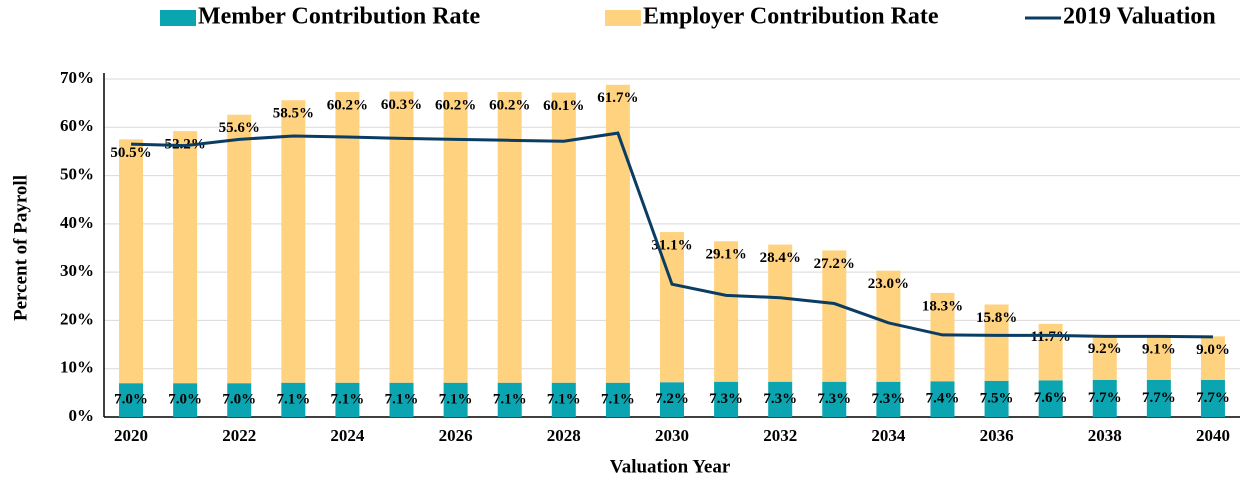 The width and height of the screenshot is (1243, 481). I want to click on legend-label: Member Contribution Rate, so click(339, 17).